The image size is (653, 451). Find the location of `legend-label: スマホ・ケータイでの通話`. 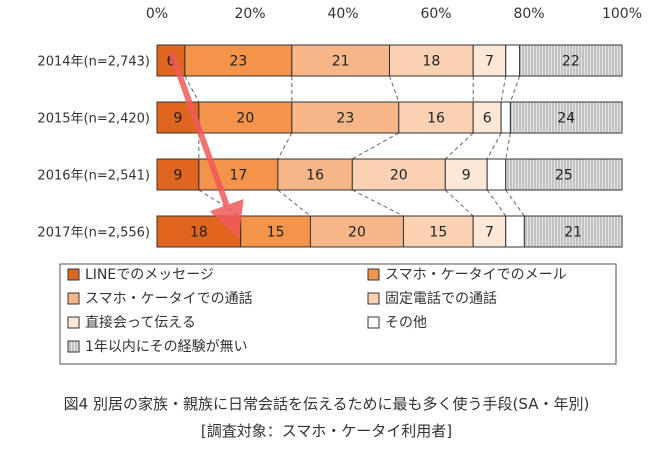

legend-label: スマホ・ケータイでの通話 is located at coordinates (169, 298).